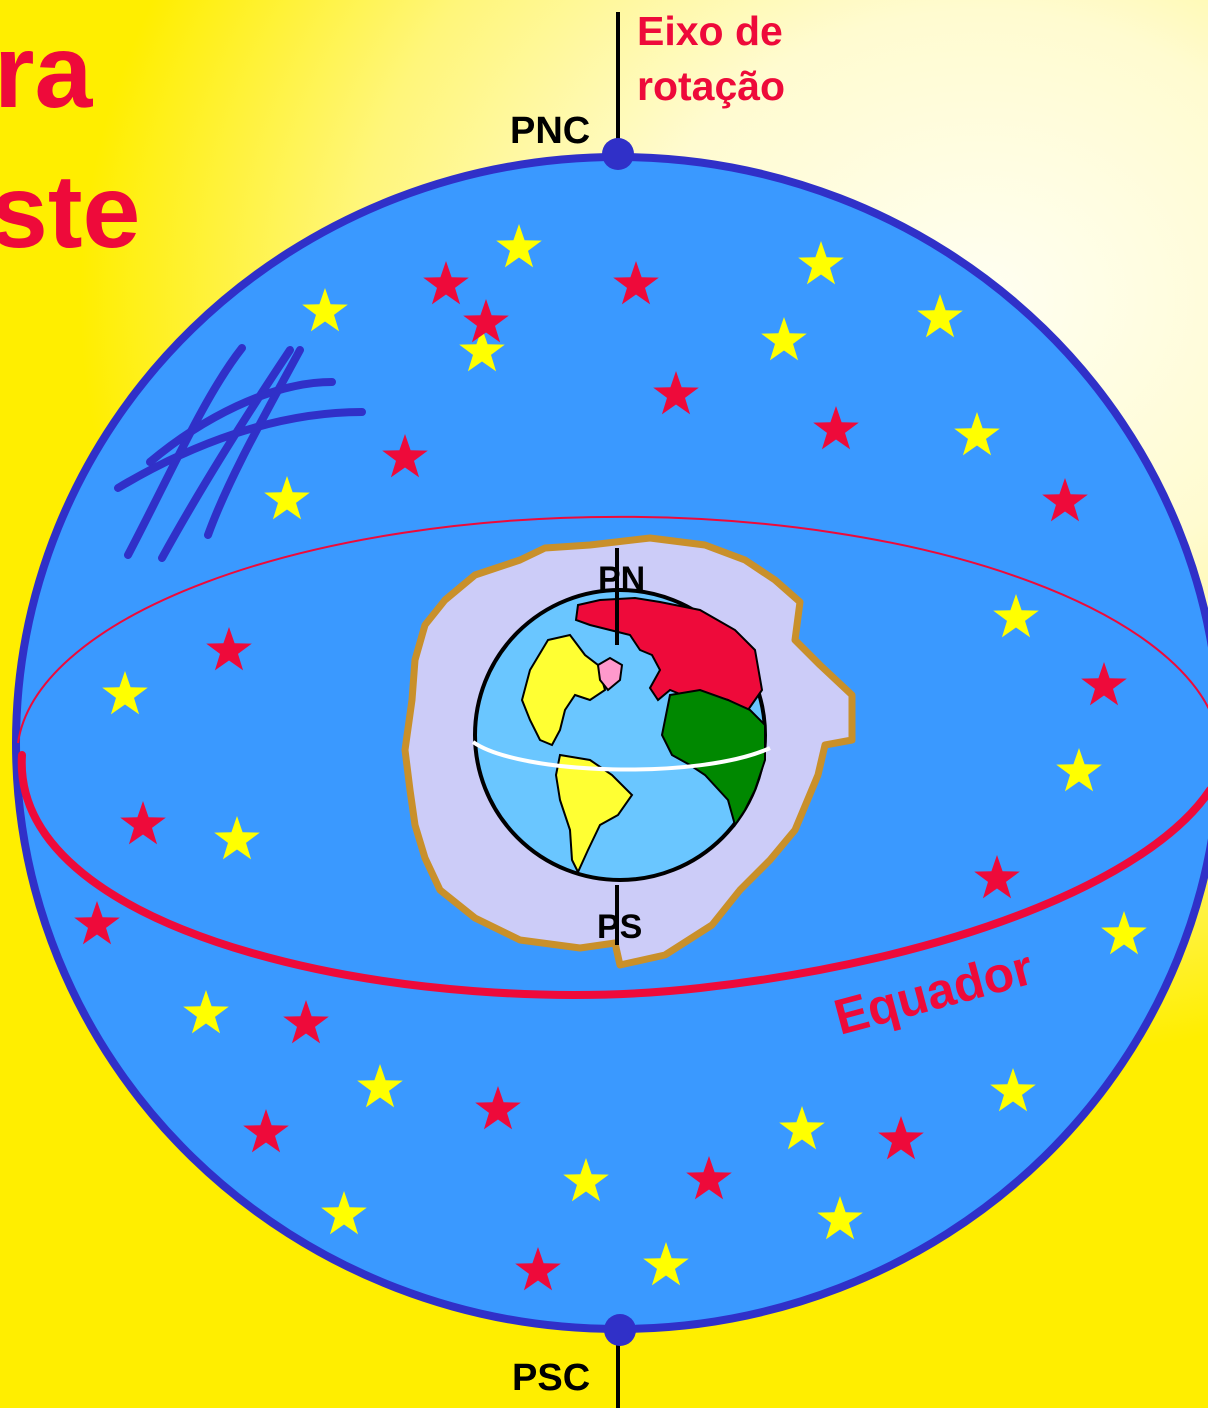 This screenshot has height=1408, width=1208. I want to click on title-fragment-2: ste, so click(70, 212).